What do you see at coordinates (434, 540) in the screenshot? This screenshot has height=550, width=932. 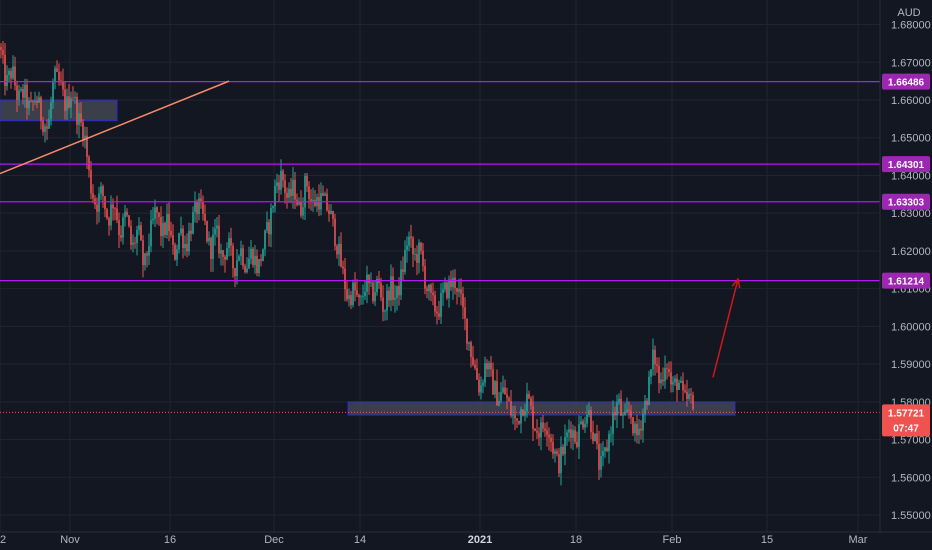 I see `time-axis: 22 Nov 16 Dec 14 2021 18 Feb 15 Mar` at bounding box center [434, 540].